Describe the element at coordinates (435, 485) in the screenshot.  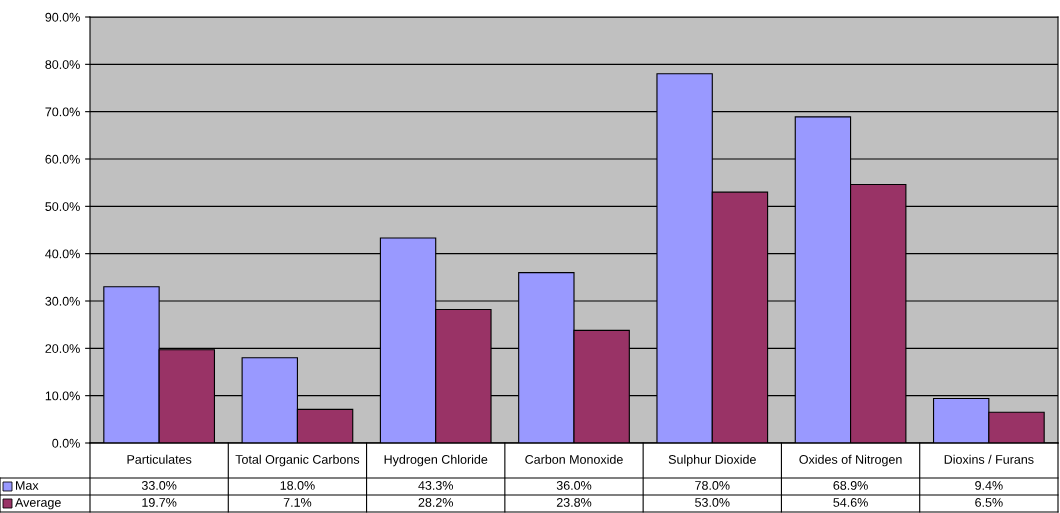
I see `data-label: 43.3%` at that location.